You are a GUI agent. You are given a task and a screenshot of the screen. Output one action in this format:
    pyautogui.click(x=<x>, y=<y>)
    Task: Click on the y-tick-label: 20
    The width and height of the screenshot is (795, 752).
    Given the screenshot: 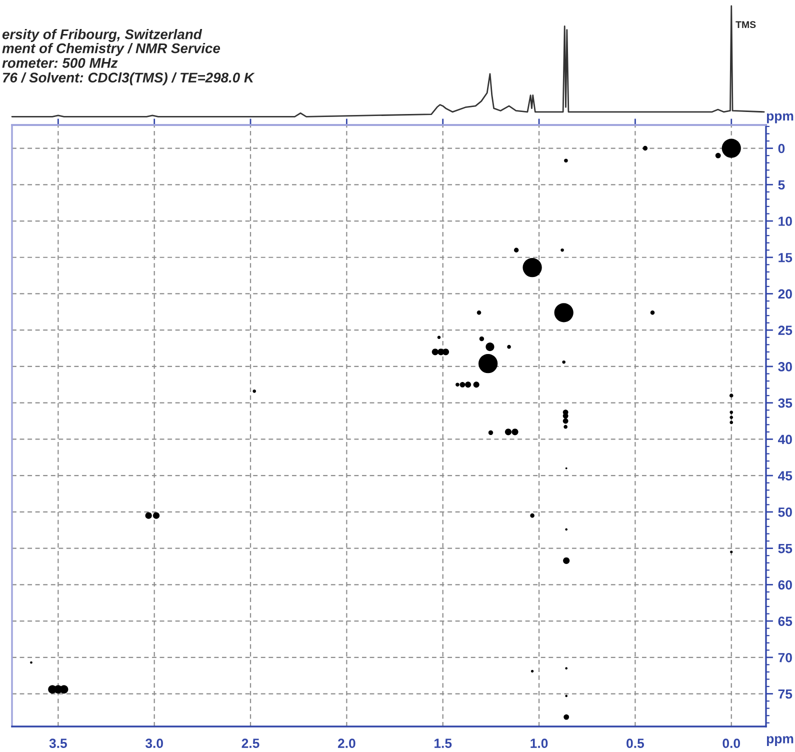 What is the action you would take?
    pyautogui.click(x=785, y=294)
    